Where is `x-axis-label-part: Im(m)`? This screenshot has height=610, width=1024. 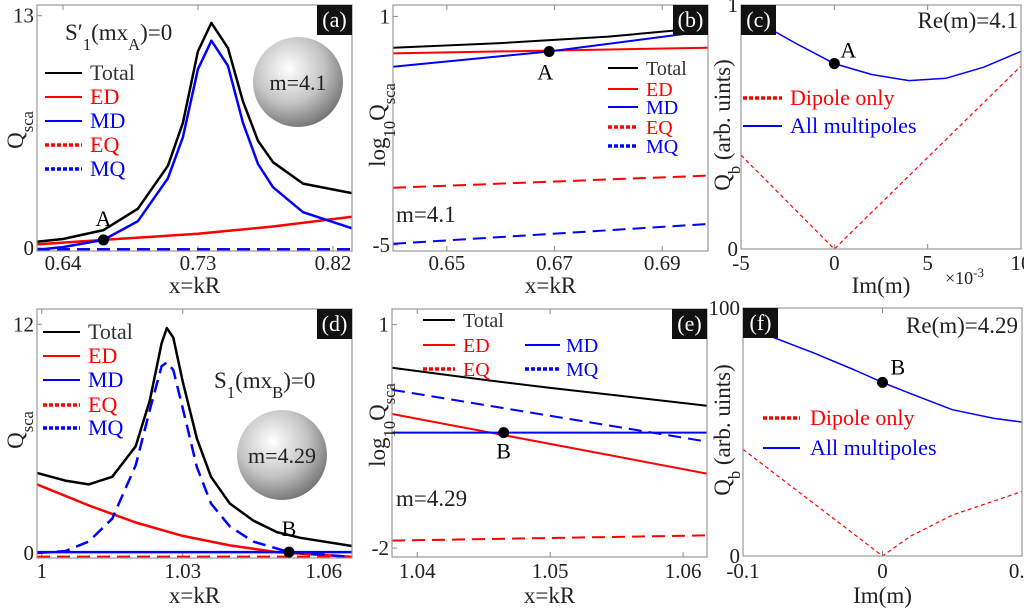 x-axis-label-part: Im(m) is located at coordinates (882, 595).